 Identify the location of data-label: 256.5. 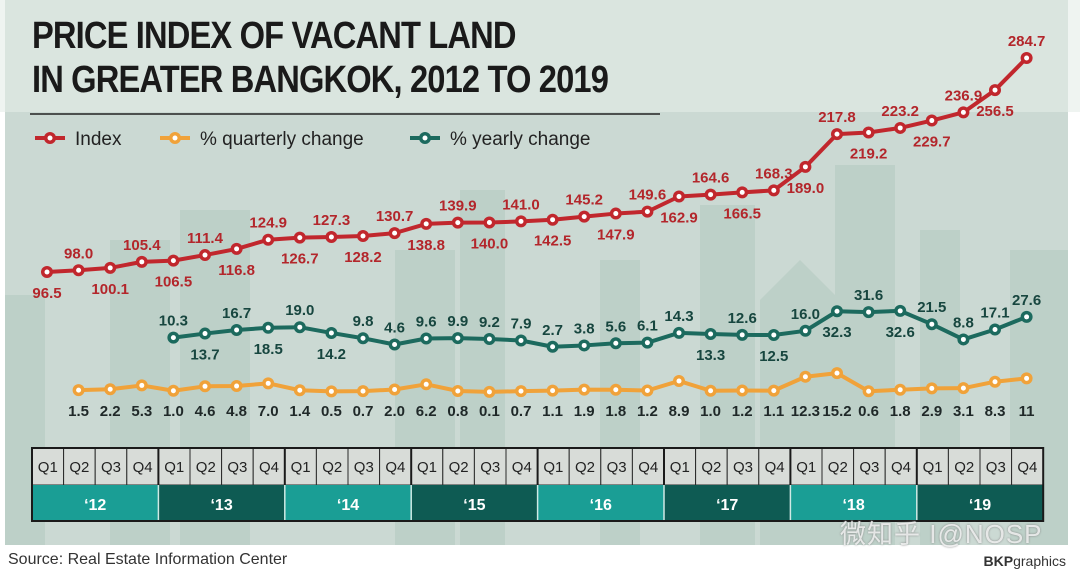
(995, 111).